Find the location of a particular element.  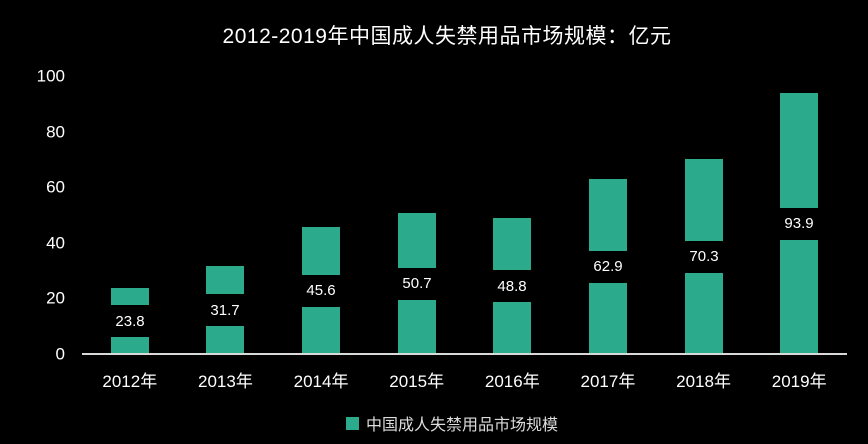

bar-value-label: 62.9 is located at coordinates (608, 266).